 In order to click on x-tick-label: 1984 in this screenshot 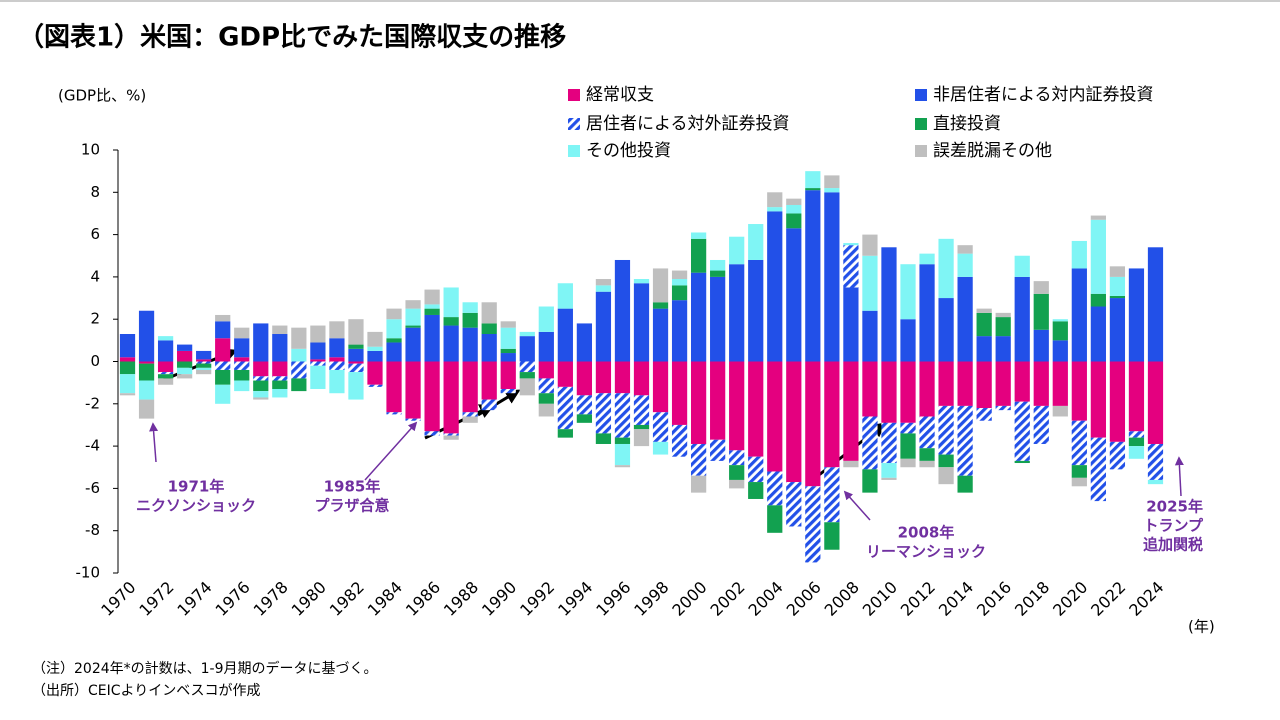, I will do `click(385, 599)`.